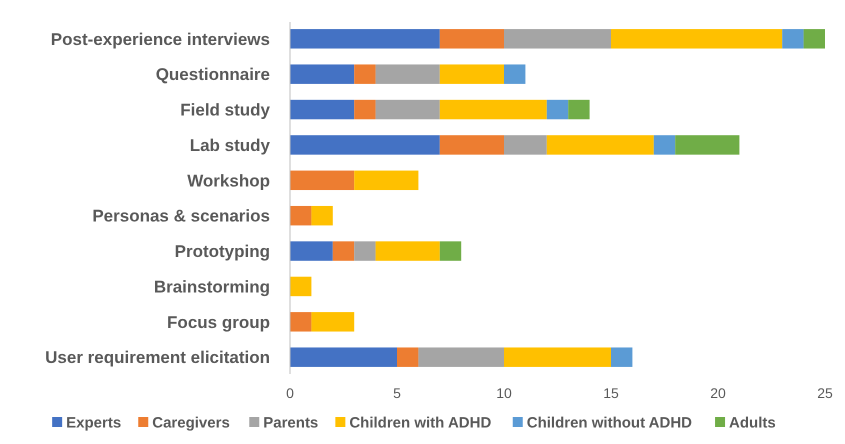 The image size is (845, 444). What do you see at coordinates (420, 423) in the screenshot?
I see `legend-label: Children with ADHD` at bounding box center [420, 423].